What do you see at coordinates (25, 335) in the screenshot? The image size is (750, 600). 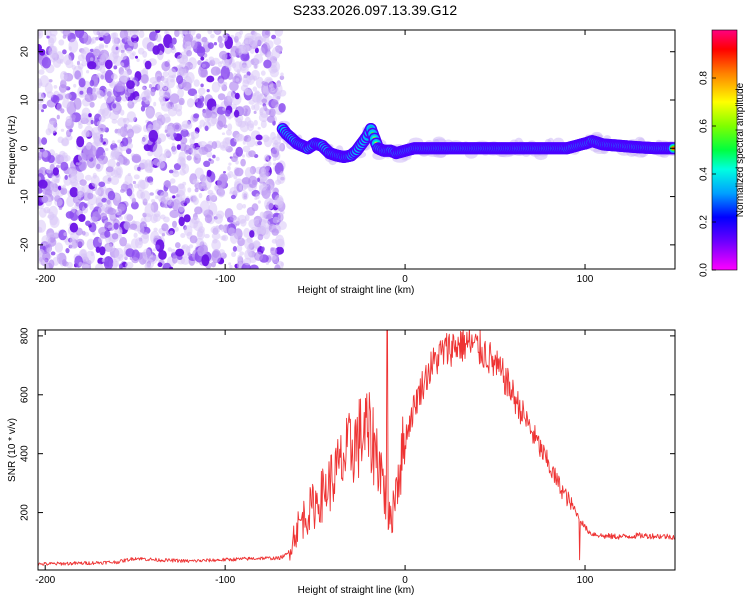 I see `y-tick-label: 800` at bounding box center [25, 335].